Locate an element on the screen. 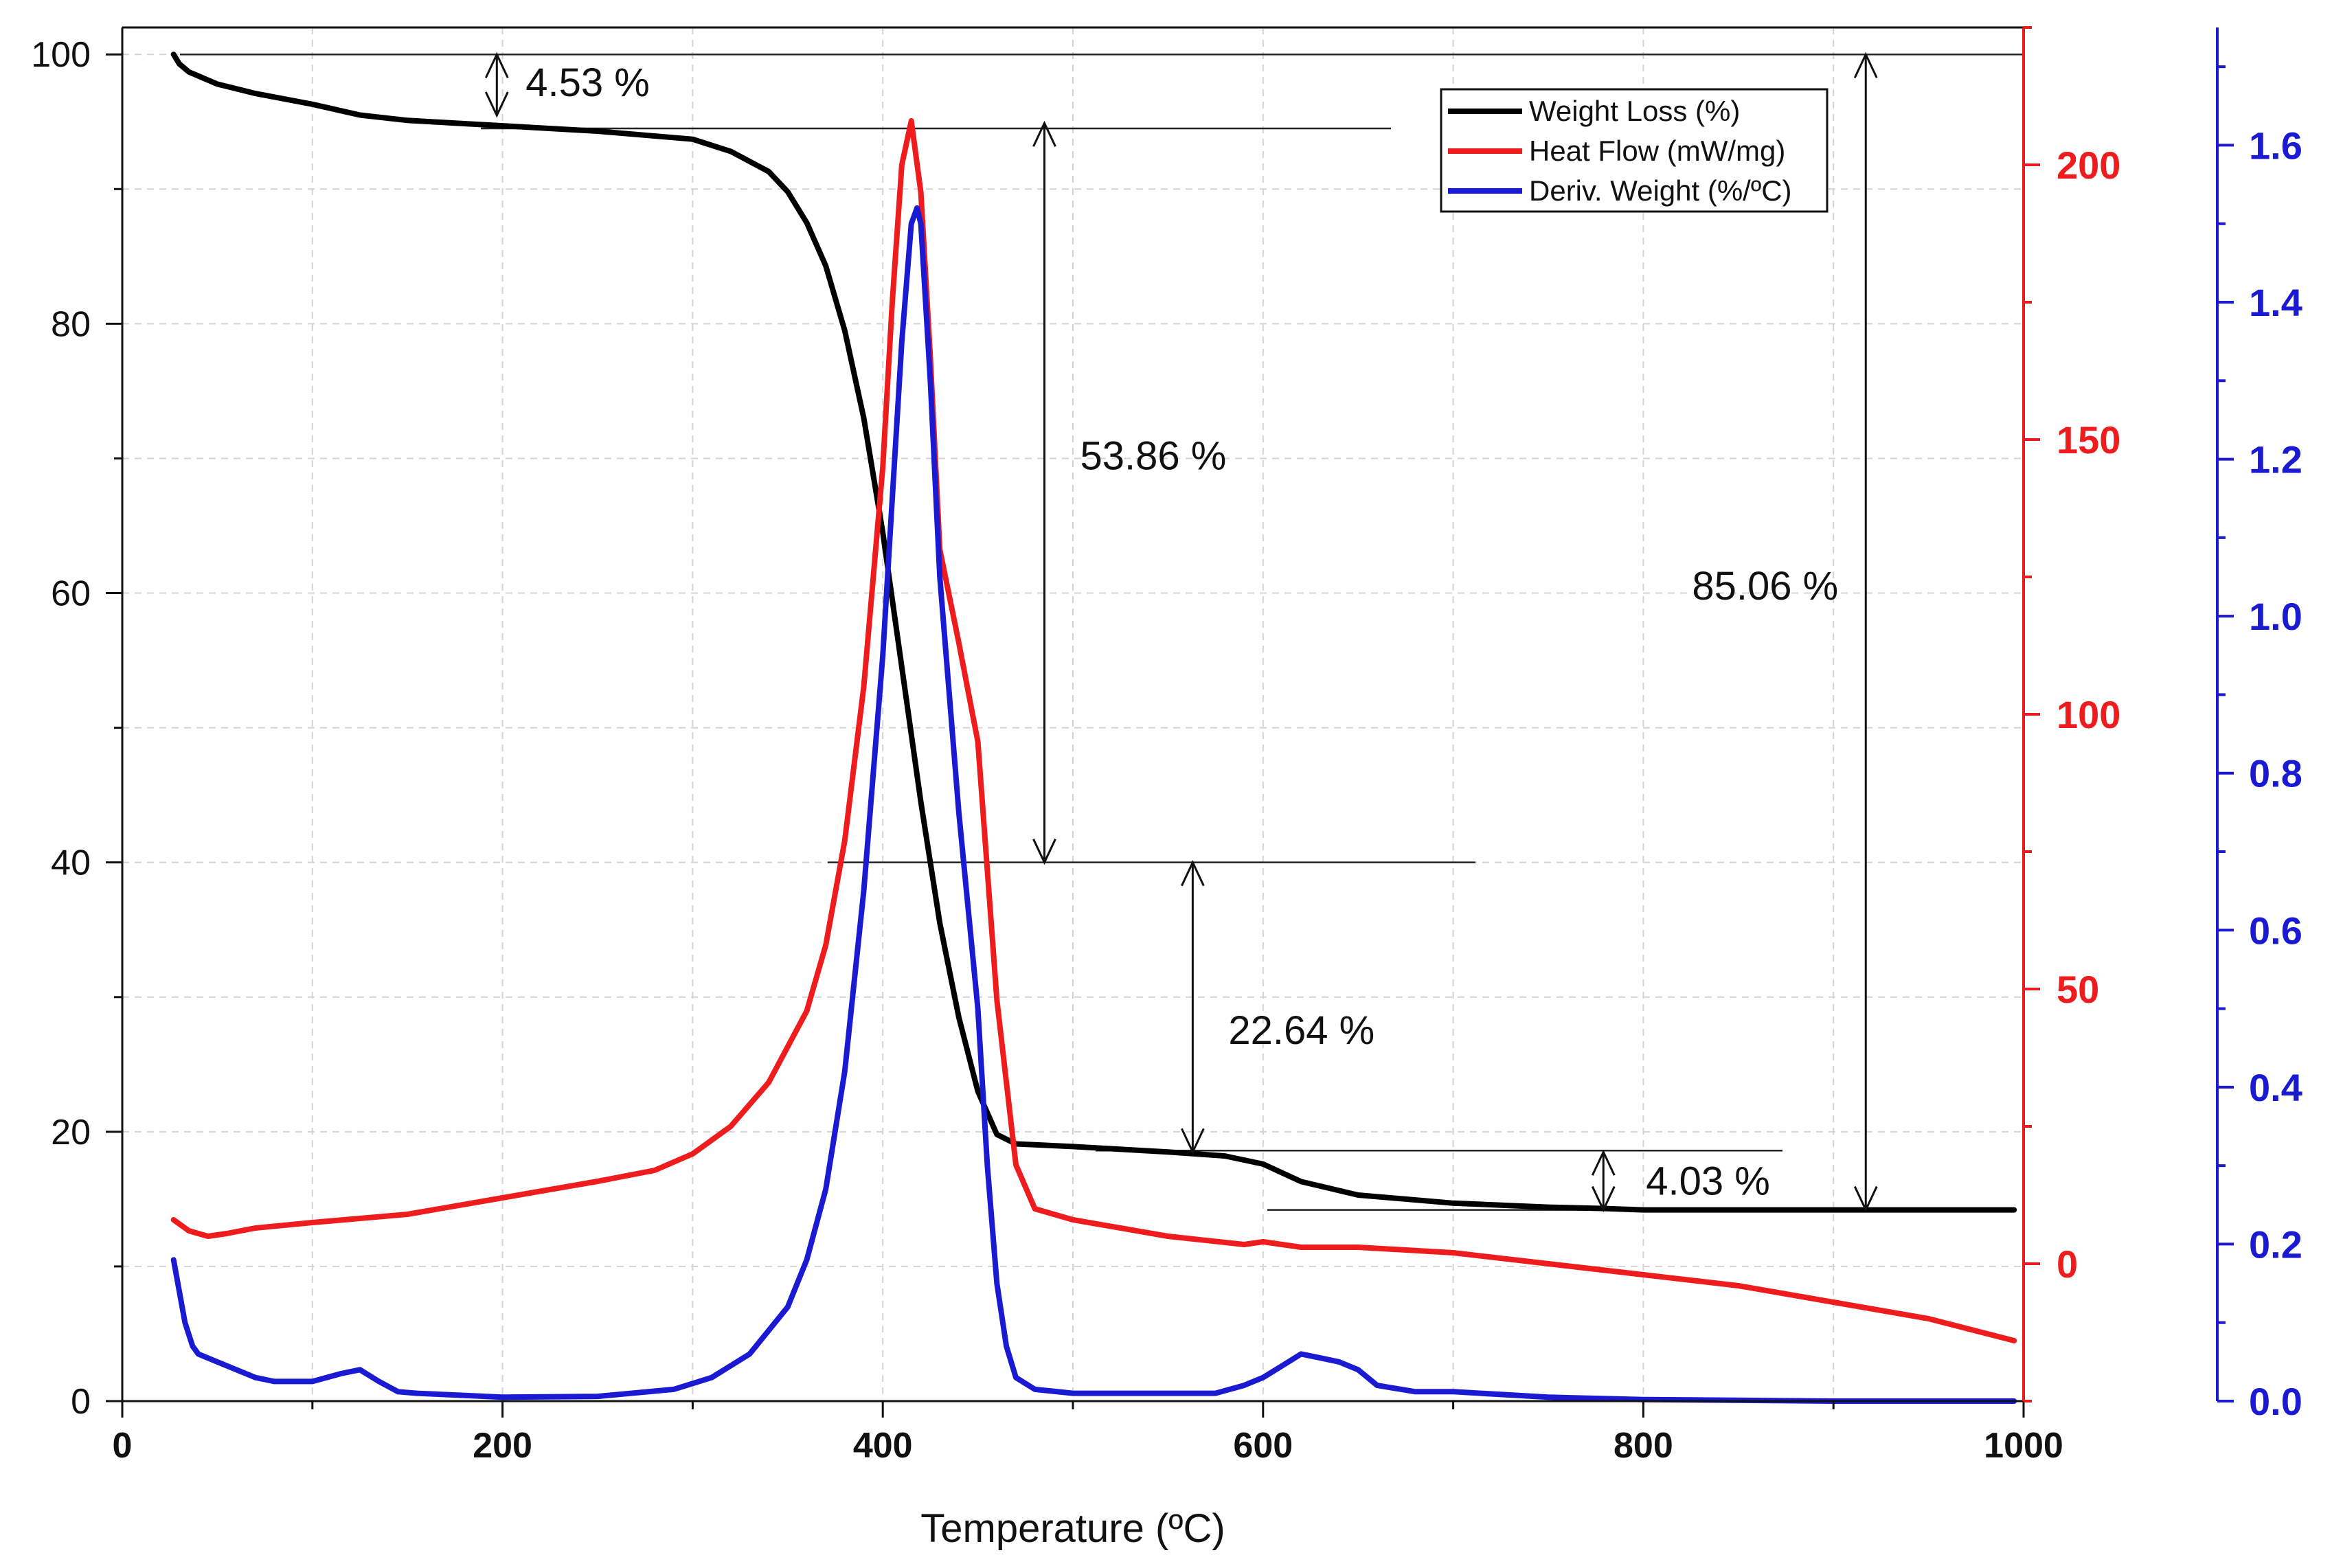 The image size is (2332, 1568). annotation-label: 53.86 % is located at coordinates (1153, 456).